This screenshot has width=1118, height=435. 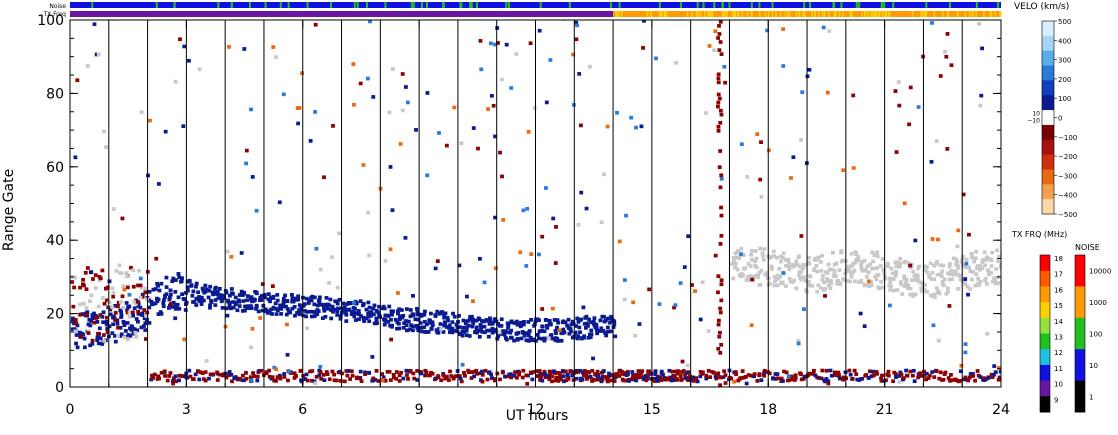 I want to click on velocity-color-swatch, so click(x=1048, y=207).